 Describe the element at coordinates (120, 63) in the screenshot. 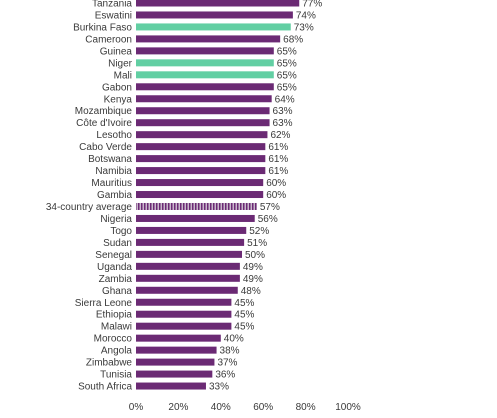

I see `category-label: Niger` at that location.